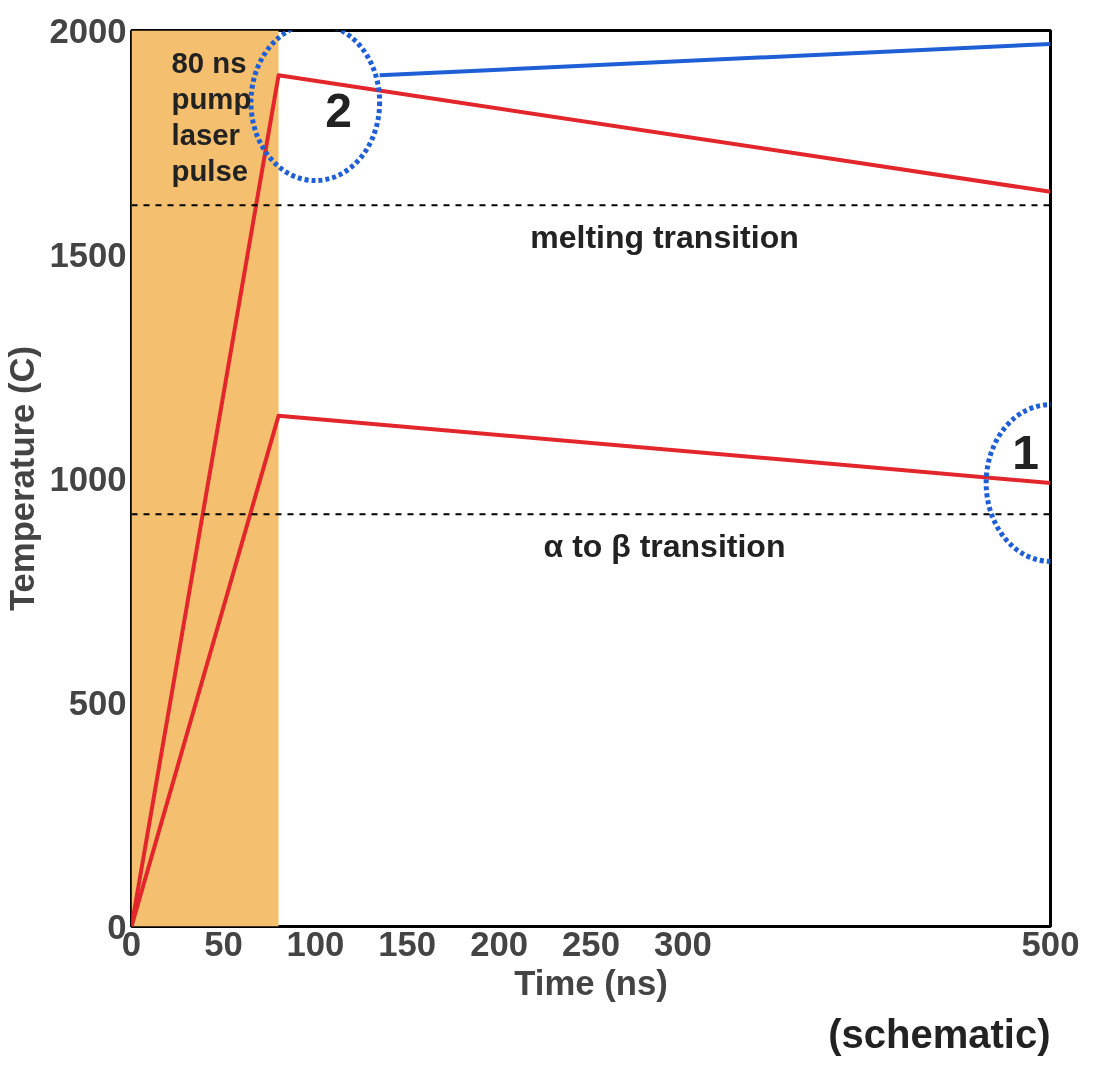  What do you see at coordinates (97, 702) in the screenshot?
I see `y-tick-label: 500` at bounding box center [97, 702].